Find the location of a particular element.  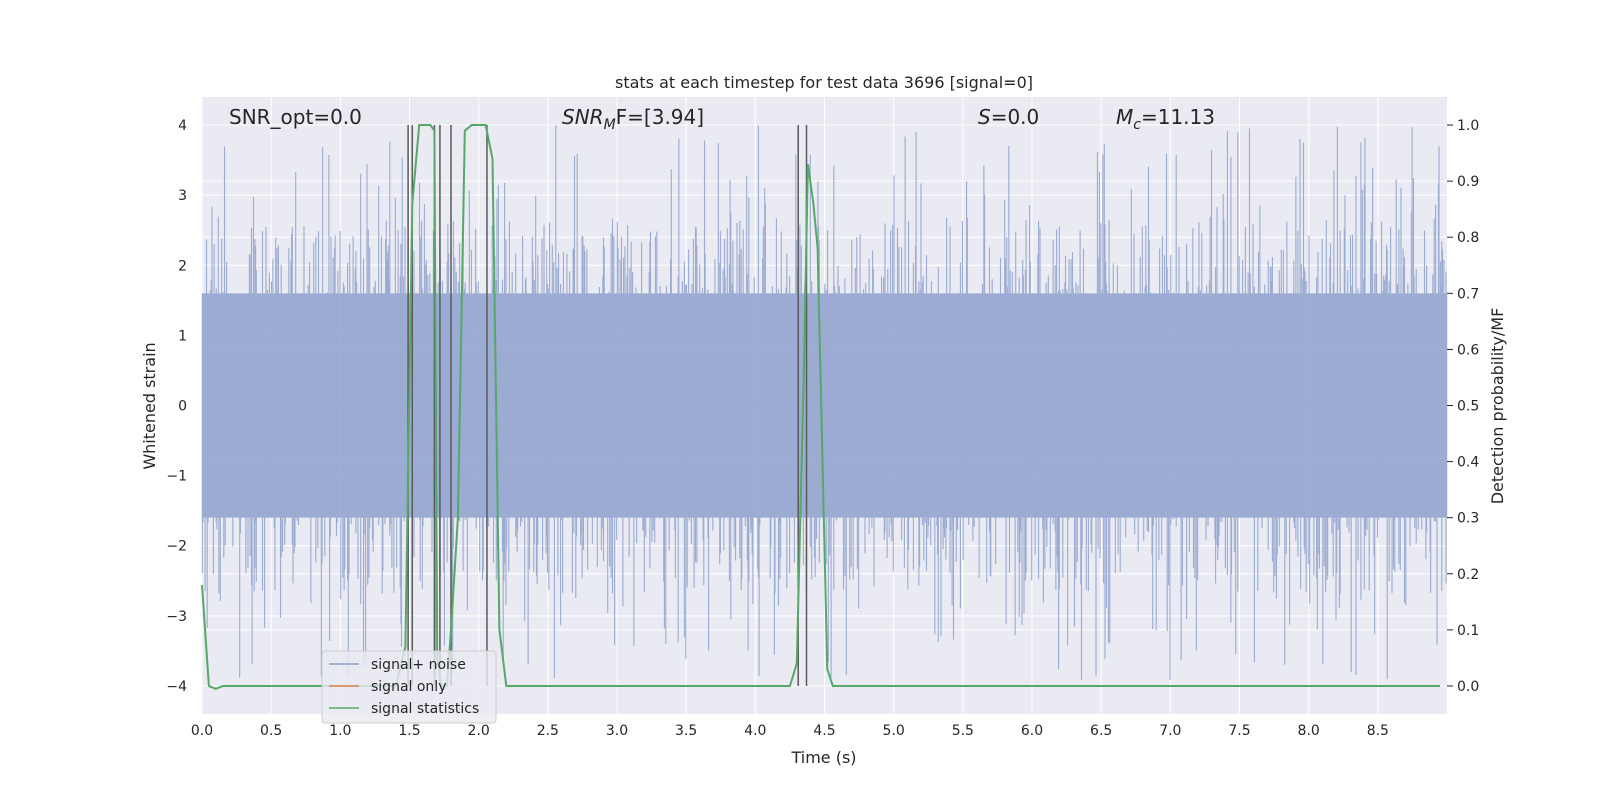

y-right-tick-label: 0.5 is located at coordinates (1468, 407).